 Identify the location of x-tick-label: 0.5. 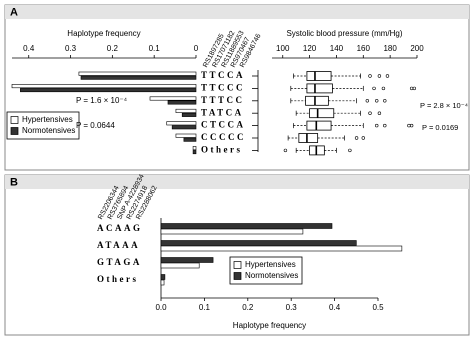
(378, 307).